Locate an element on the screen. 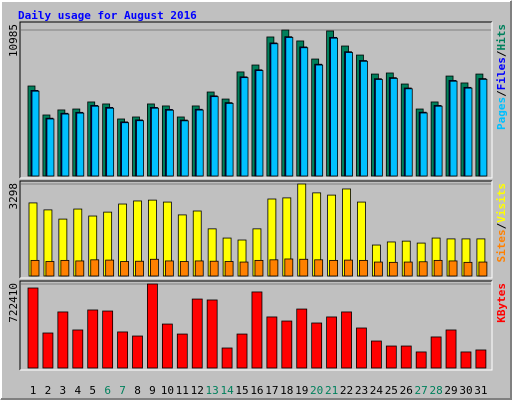 This screenshot has width=512, height=400. x-tick-label: 2 is located at coordinates (48, 390).